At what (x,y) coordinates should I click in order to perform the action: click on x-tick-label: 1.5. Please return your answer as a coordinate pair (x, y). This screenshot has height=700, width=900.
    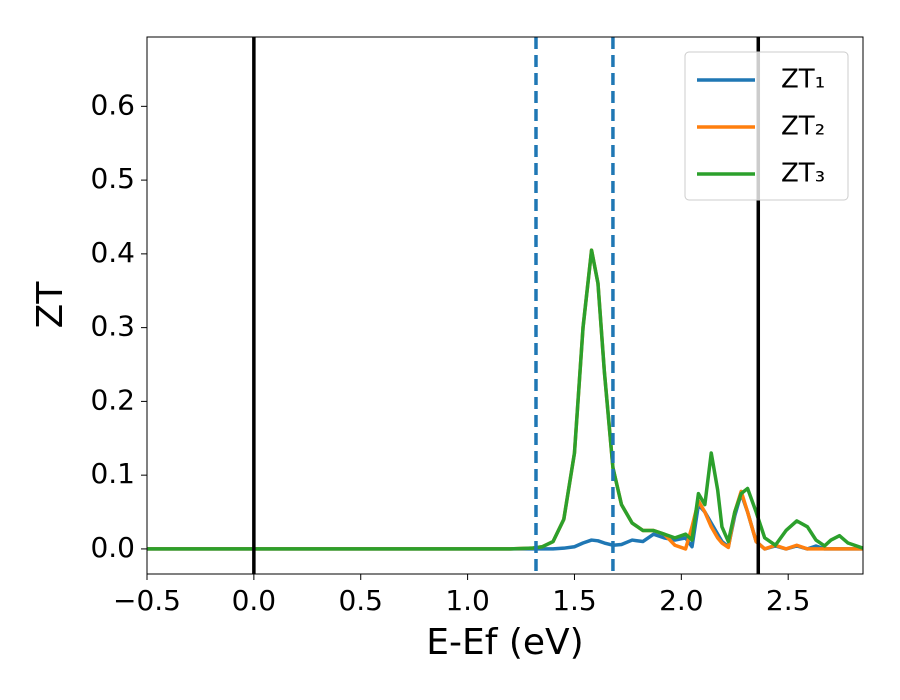
    Looking at the image, I should click on (574, 600).